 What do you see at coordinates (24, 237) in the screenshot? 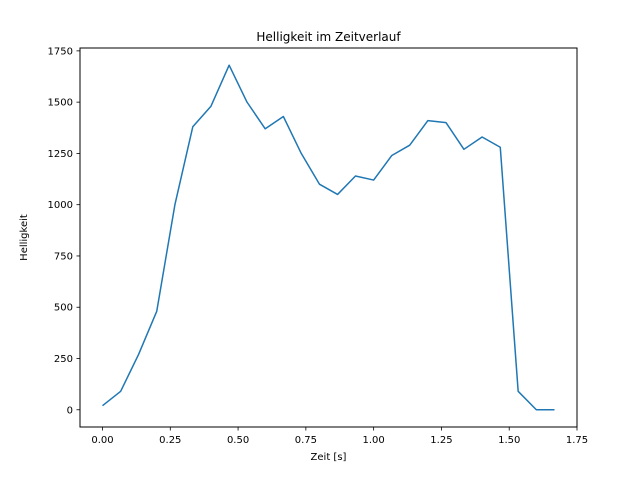
I see `y-axis-label: Helligkeit` at bounding box center [24, 237].